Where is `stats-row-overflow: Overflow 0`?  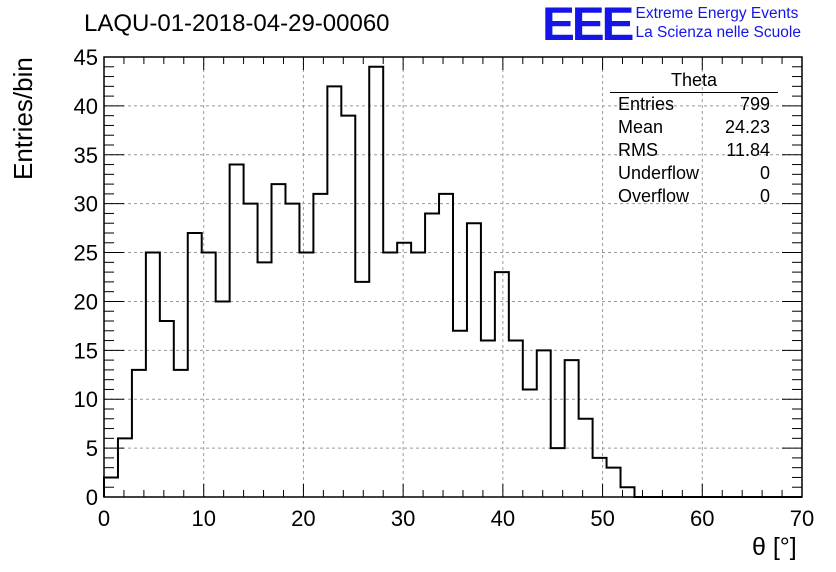 stats-row-overflow: Overflow 0 is located at coordinates (694, 196).